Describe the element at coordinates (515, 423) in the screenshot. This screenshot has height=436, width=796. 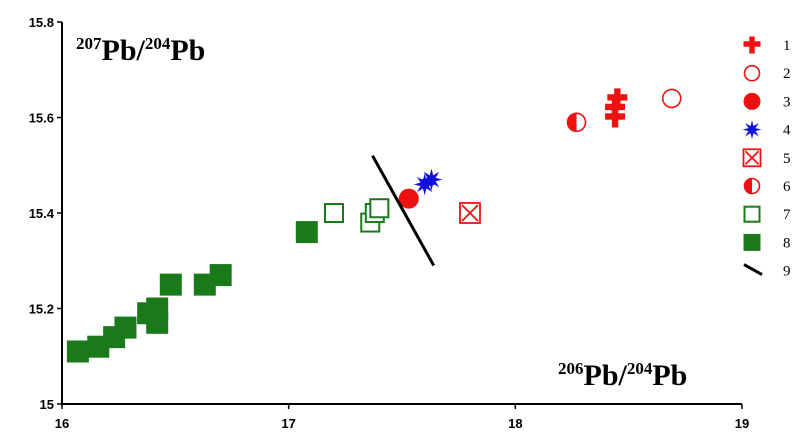
I see `x-tick-label: 18` at that location.